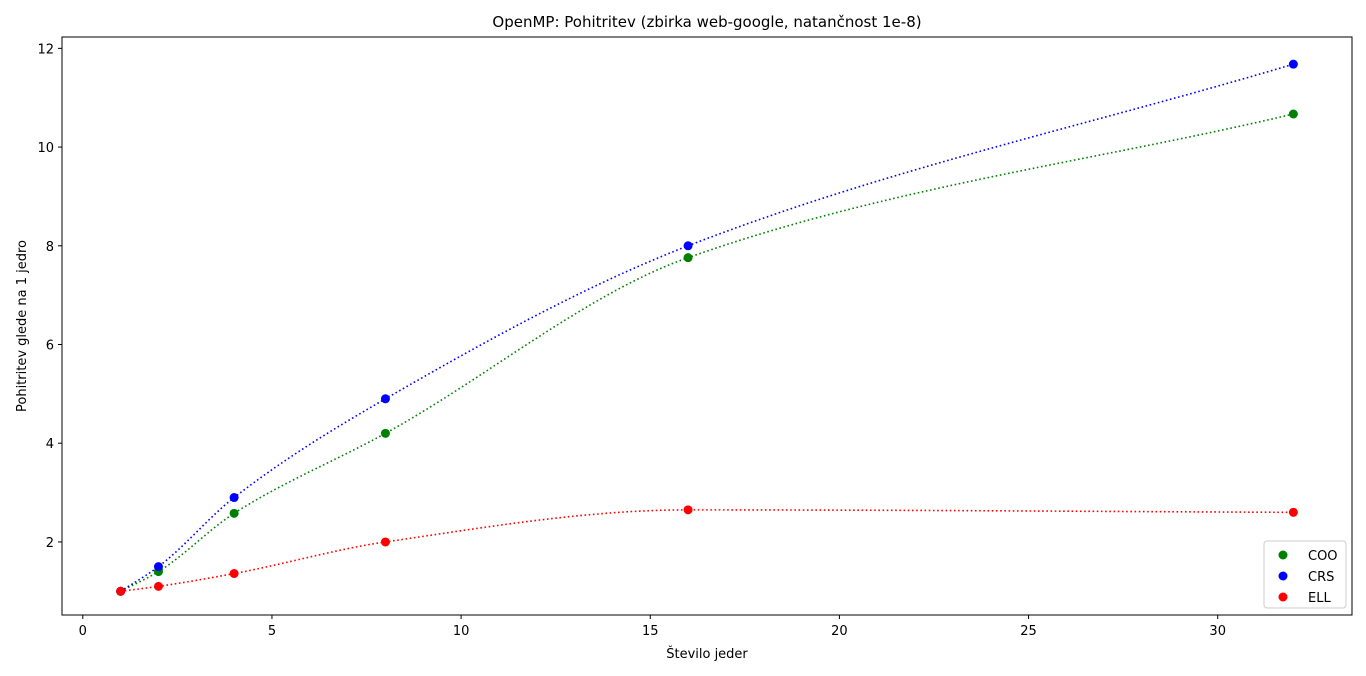  What do you see at coordinates (50, 247) in the screenshot?
I see `y-tick-label: 8` at bounding box center [50, 247].